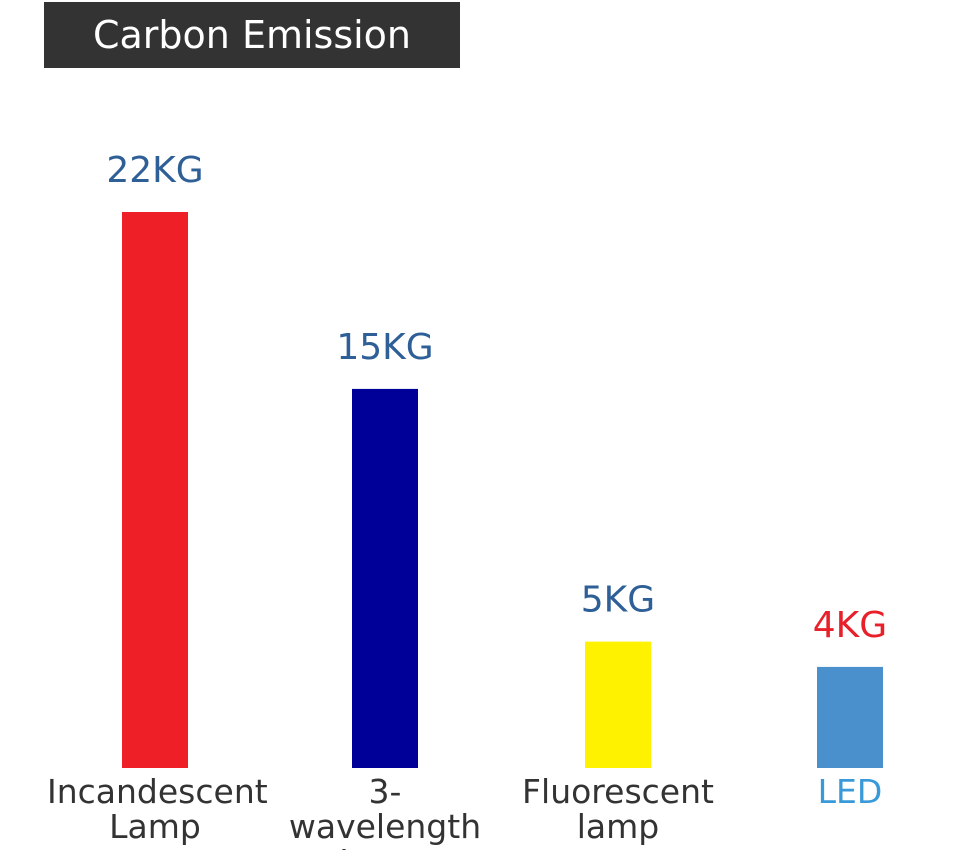 The height and width of the screenshot is (850, 980). Describe the element at coordinates (384, 347) in the screenshot. I see `value-label: 15KG` at that location.